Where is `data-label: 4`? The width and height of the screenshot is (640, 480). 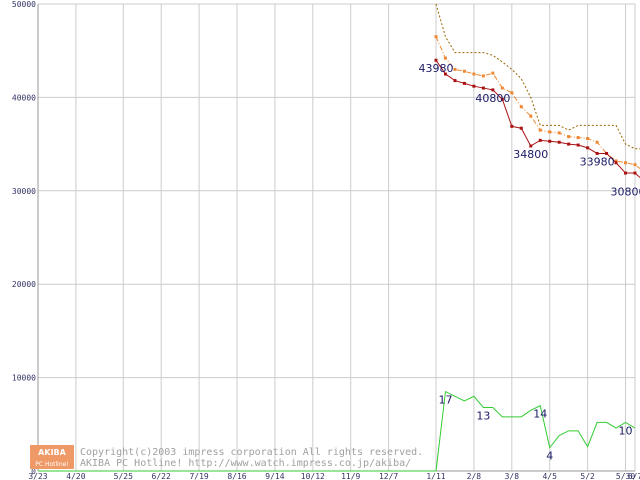
data-label: 4 is located at coordinates (549, 456).